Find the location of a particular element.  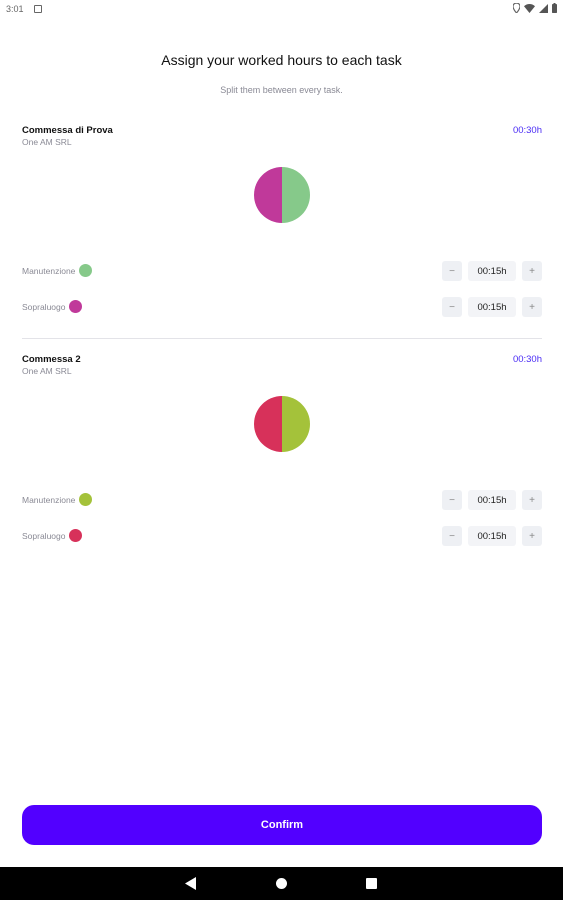

confirm-button: Confirm is located at coordinates (282, 825).